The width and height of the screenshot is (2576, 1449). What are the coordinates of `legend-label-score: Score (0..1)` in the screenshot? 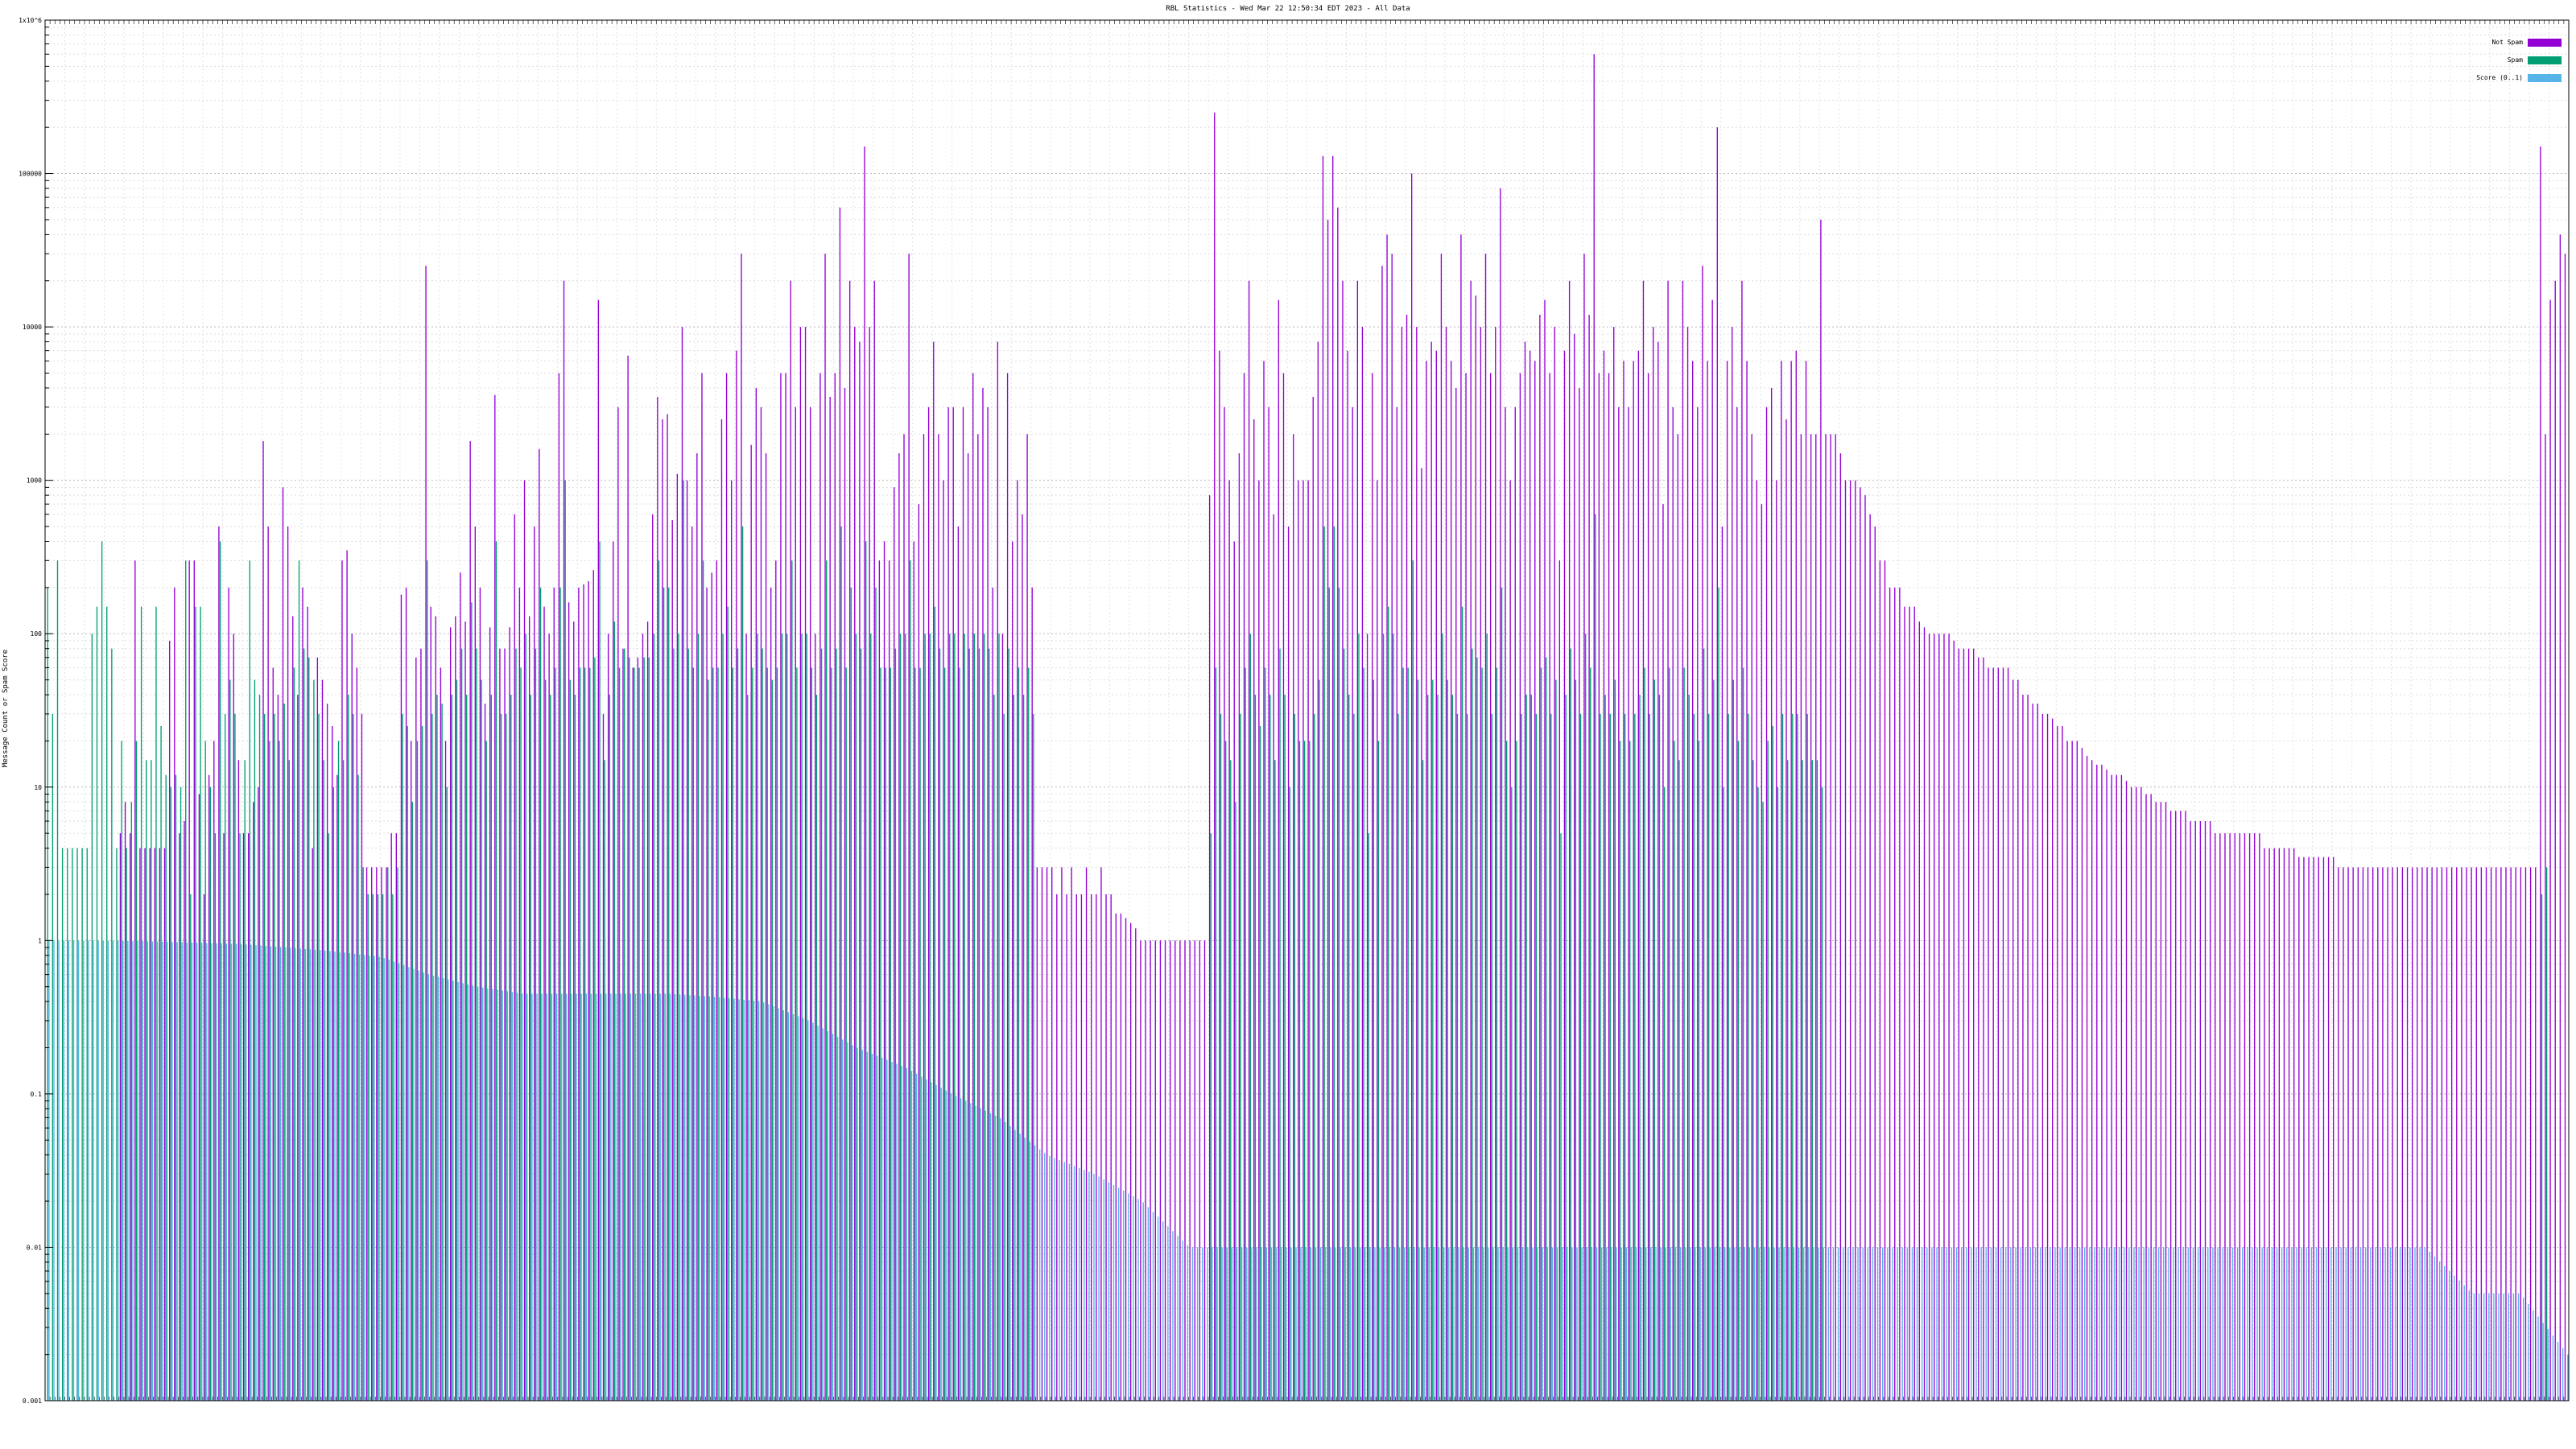 It's located at (2499, 77).